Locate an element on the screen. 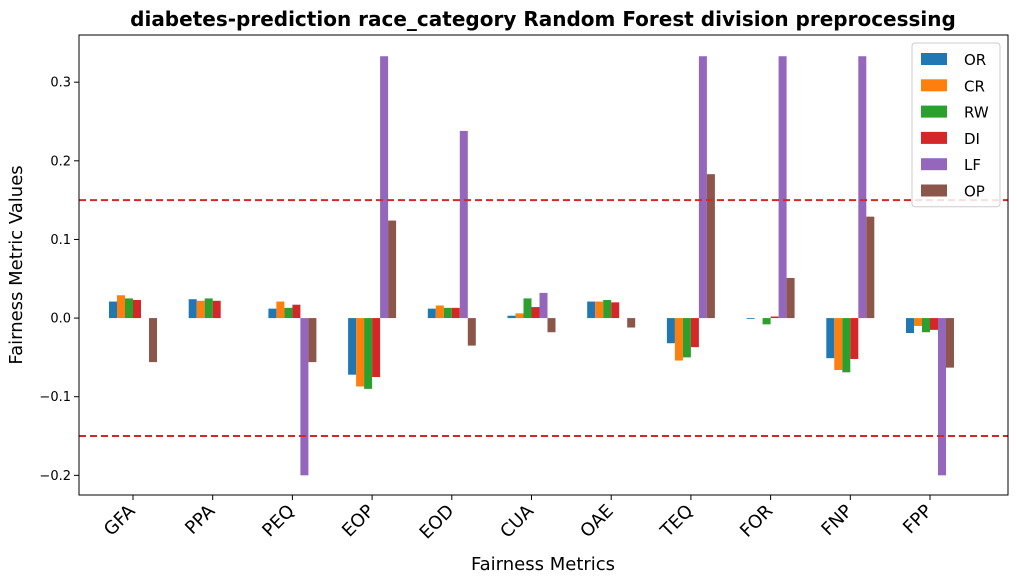 The image size is (1017, 584). bar-or-gfa is located at coordinates (113, 310).